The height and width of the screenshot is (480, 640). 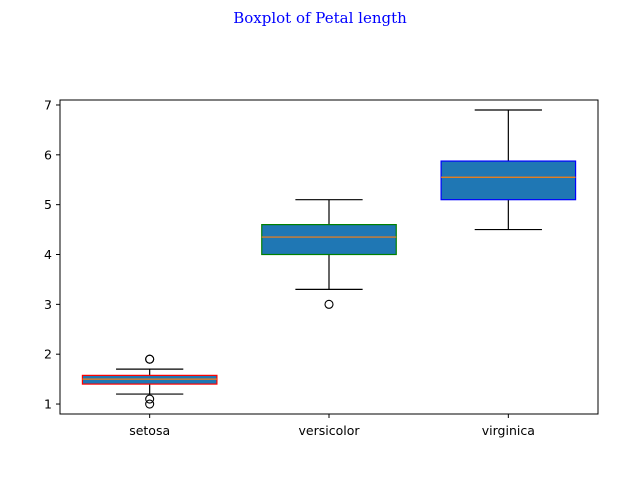 I want to click on y-tick-label: 5, so click(x=48, y=204).